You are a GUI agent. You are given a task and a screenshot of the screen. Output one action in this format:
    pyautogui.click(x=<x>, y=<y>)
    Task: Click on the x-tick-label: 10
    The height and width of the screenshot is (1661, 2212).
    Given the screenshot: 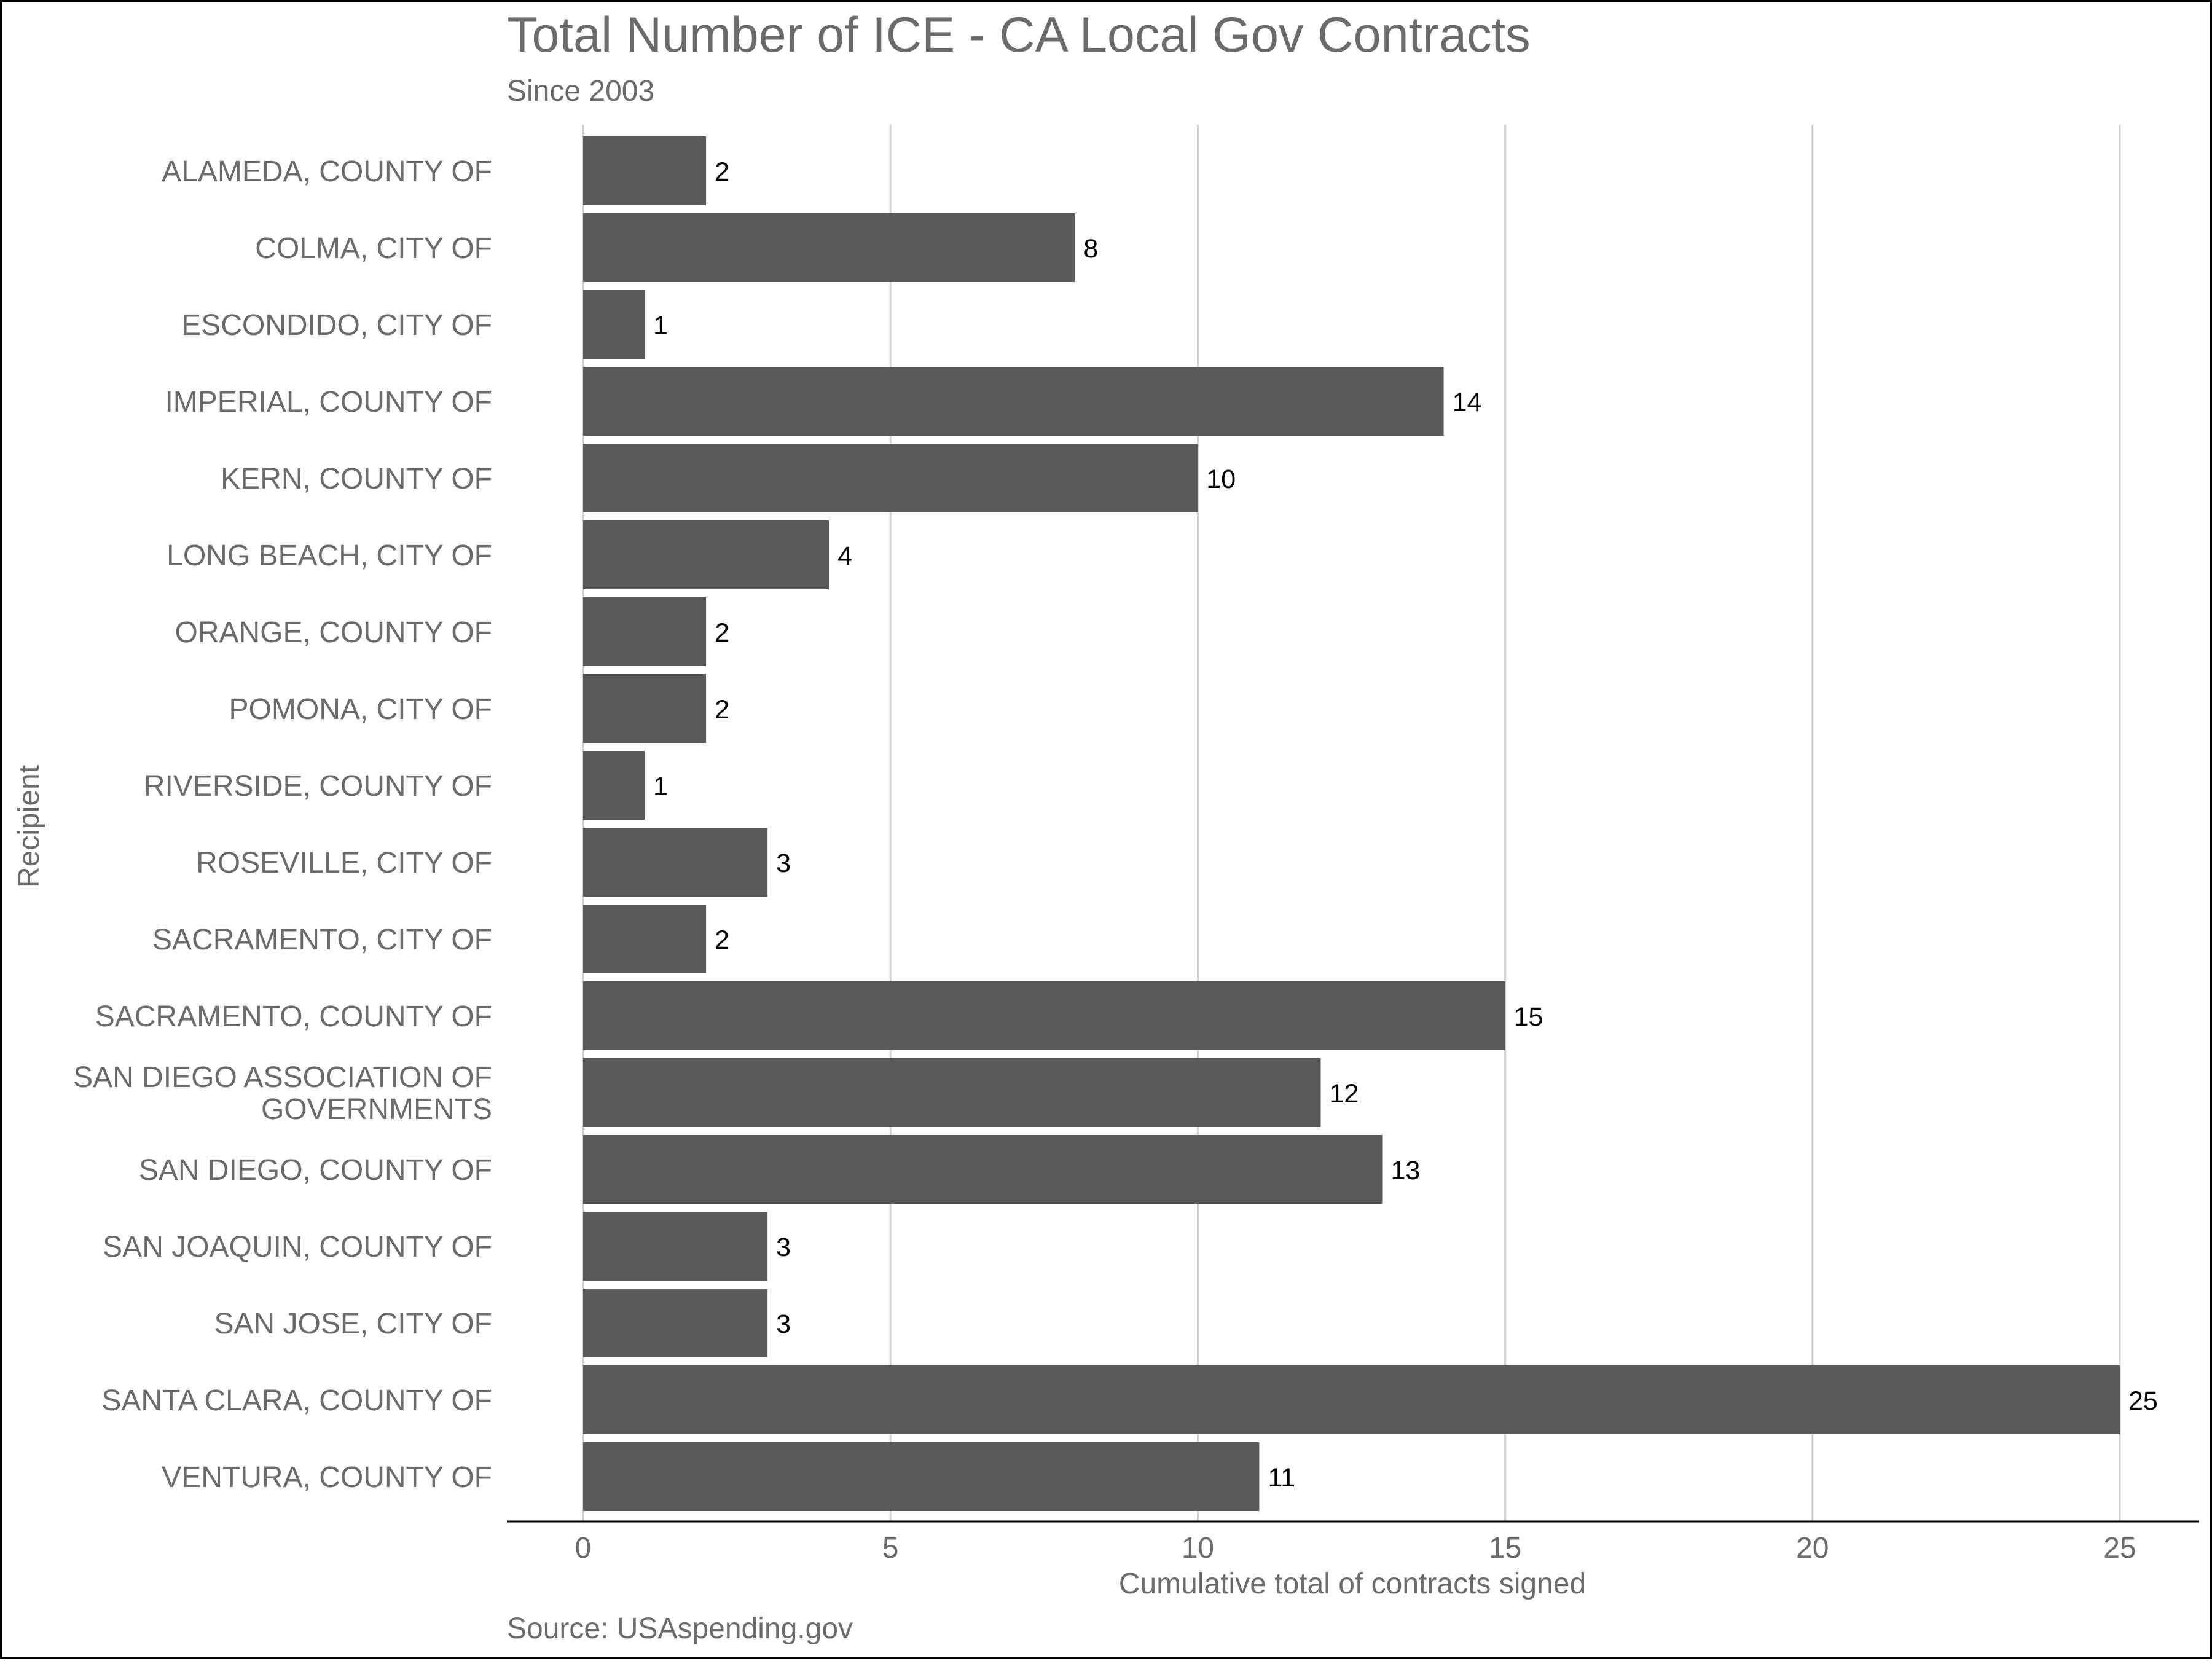 What is the action you would take?
    pyautogui.click(x=1198, y=1548)
    